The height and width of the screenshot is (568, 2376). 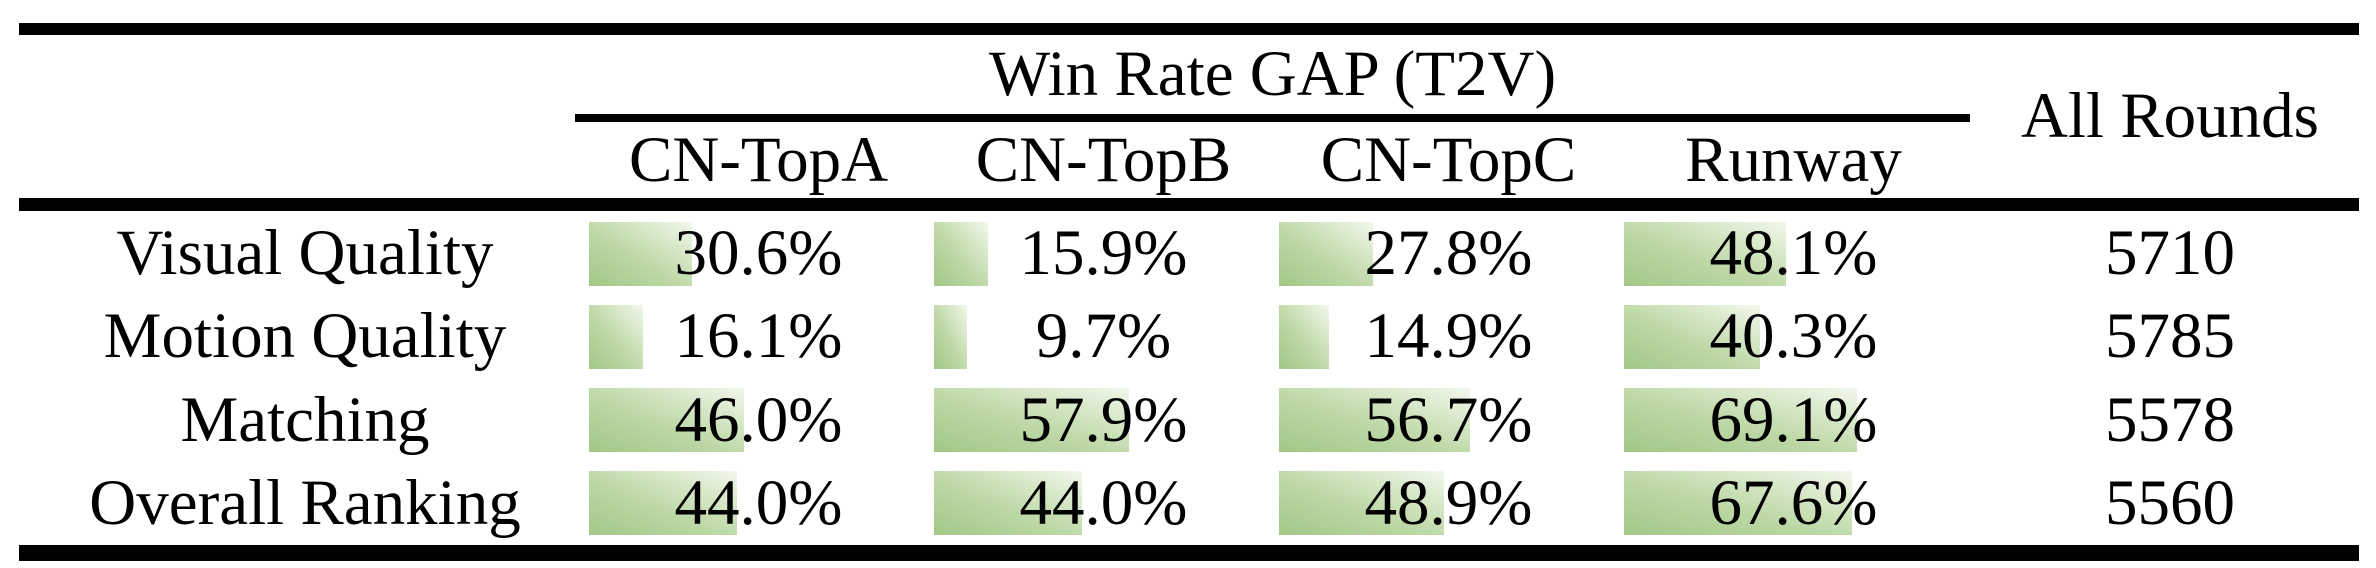 I want to click on win-rate-value: 40.3%, so click(x=1793, y=336).